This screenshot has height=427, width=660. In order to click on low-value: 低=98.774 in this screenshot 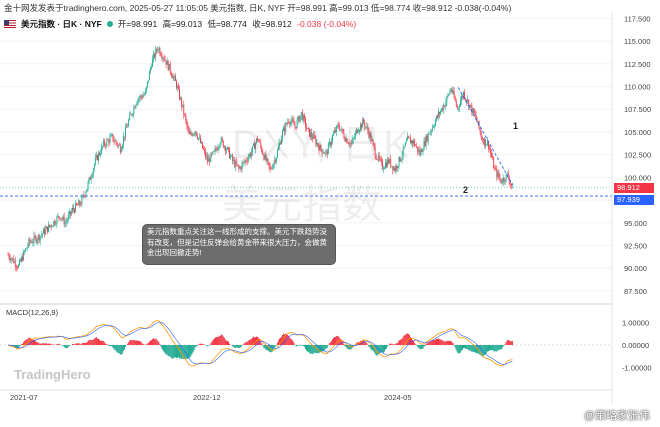, I will do `click(227, 24)`.